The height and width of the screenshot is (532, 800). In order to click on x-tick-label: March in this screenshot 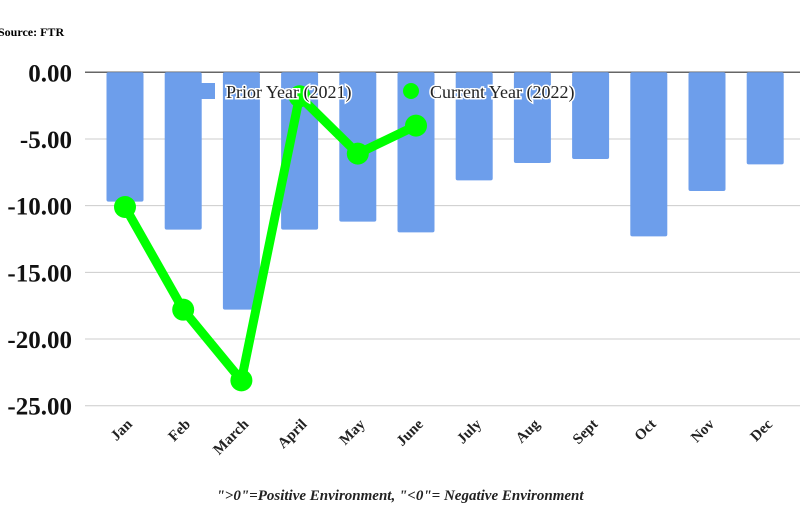, I will do `click(231, 437)`.